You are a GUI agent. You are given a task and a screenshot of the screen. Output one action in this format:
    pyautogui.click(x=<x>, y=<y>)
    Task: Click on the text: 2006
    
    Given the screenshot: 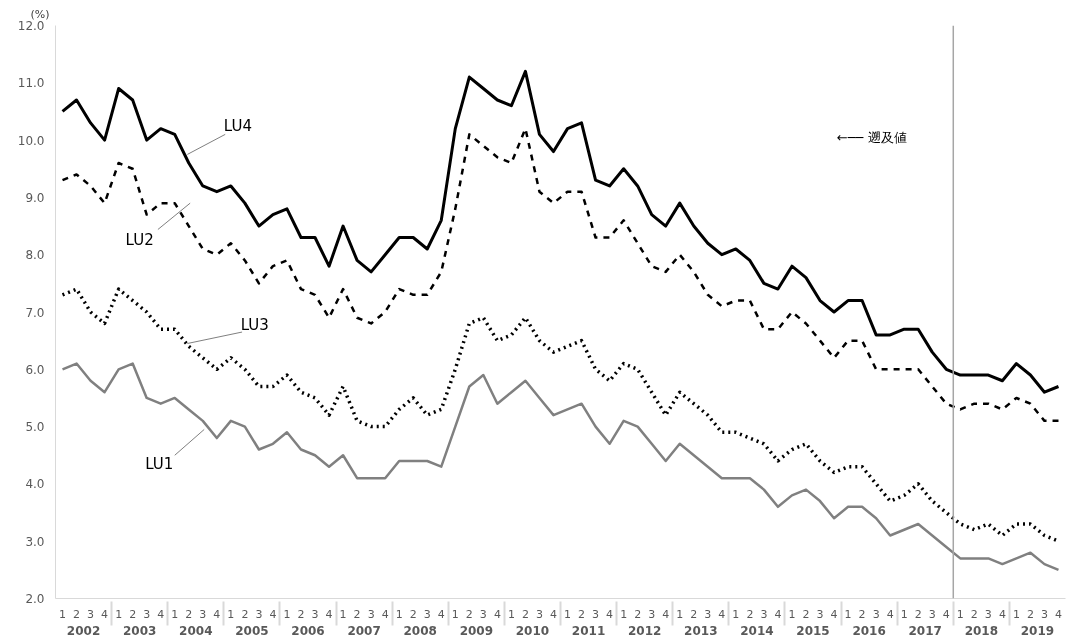 What is the action you would take?
    pyautogui.click(x=308, y=630)
    